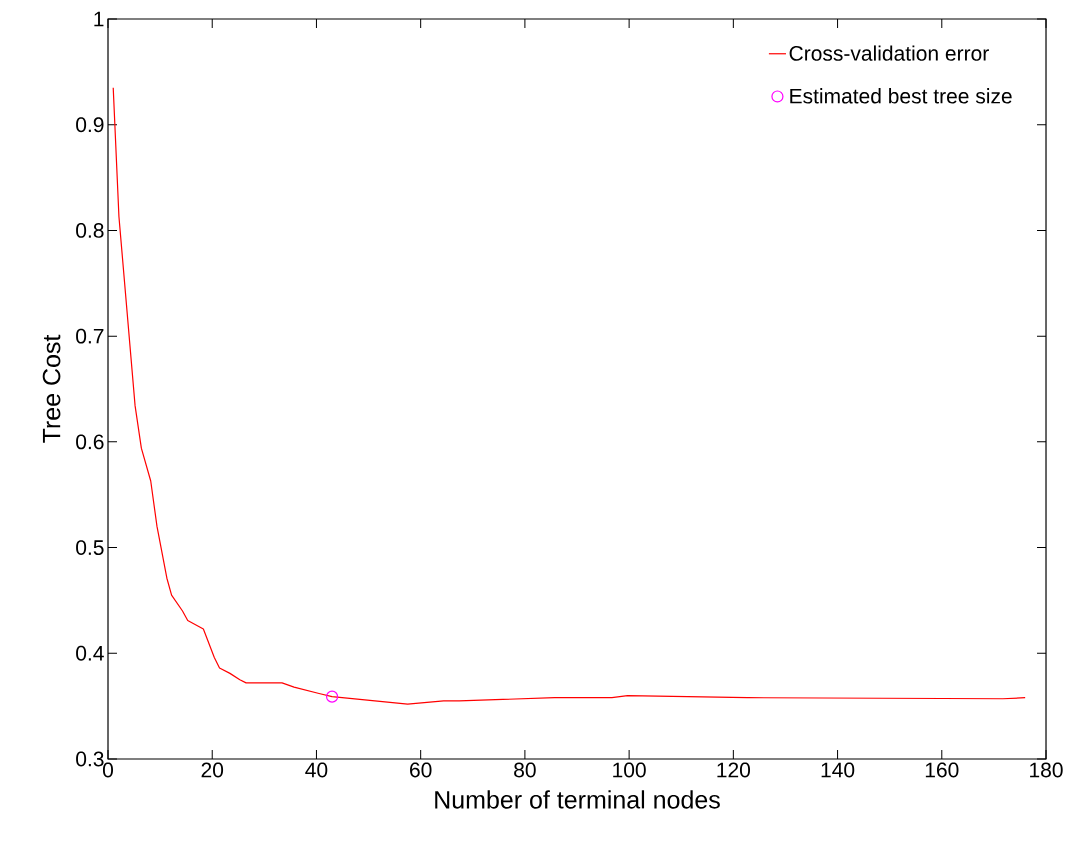 The height and width of the screenshot is (846, 1078). Describe the element at coordinates (90, 548) in the screenshot. I see `y-tick-label: 0.5` at that location.